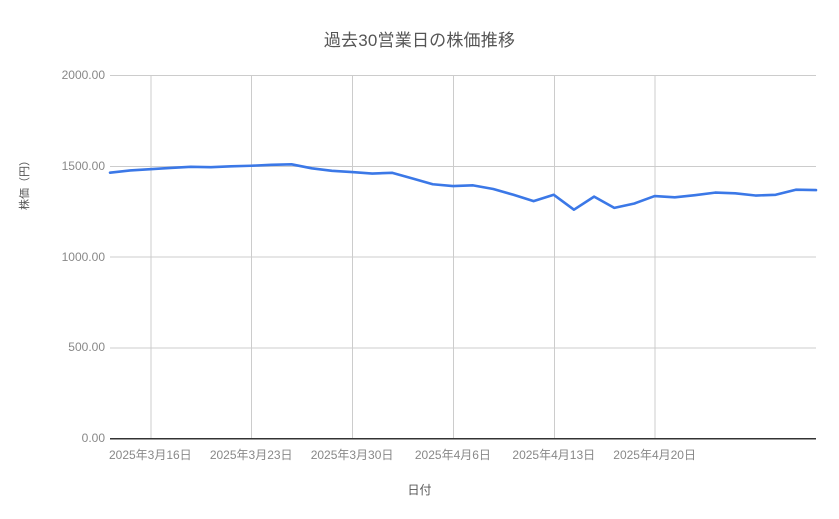  I want to click on x-tick-label: 2025年3月23日, so click(251, 455).